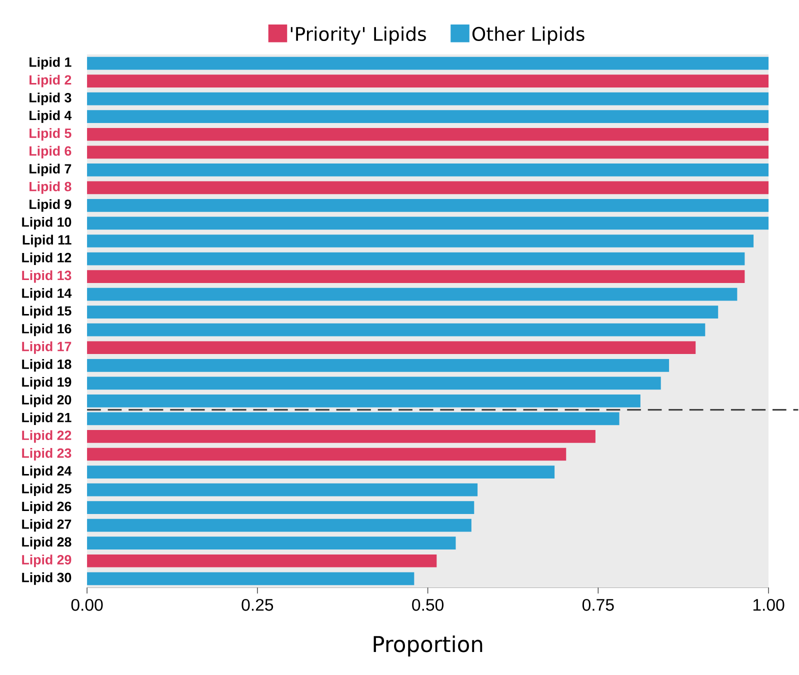  What do you see at coordinates (51, 117) in the screenshot?
I see `y-tick-label: Lipid 4` at bounding box center [51, 117].